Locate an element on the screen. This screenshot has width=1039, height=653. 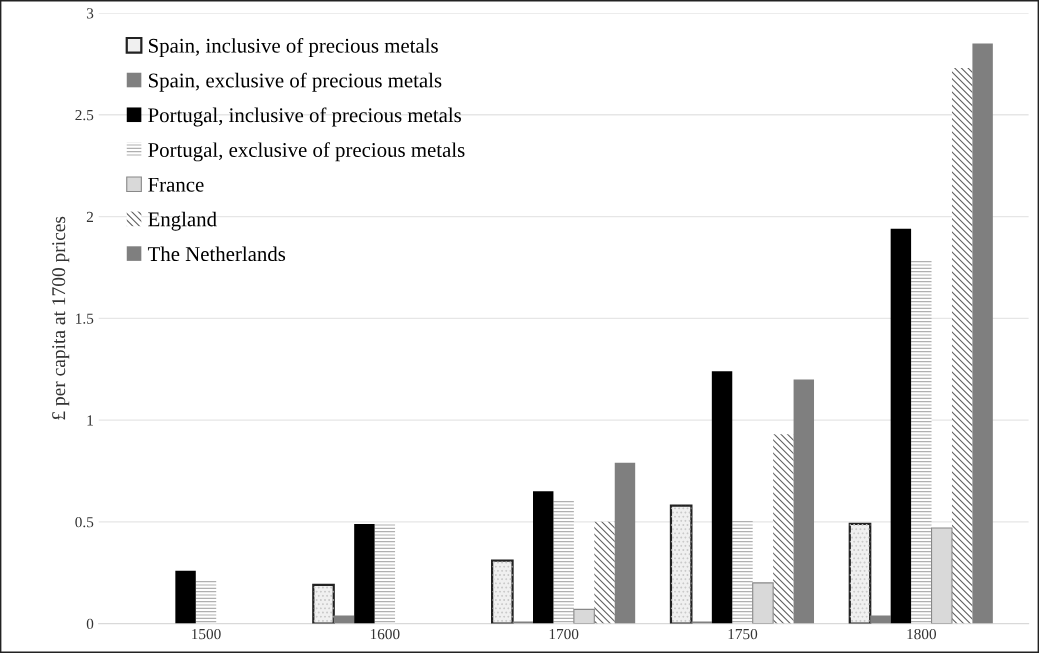
y-axis-title: £ per capita at 1700 prices is located at coordinates (61, 318).